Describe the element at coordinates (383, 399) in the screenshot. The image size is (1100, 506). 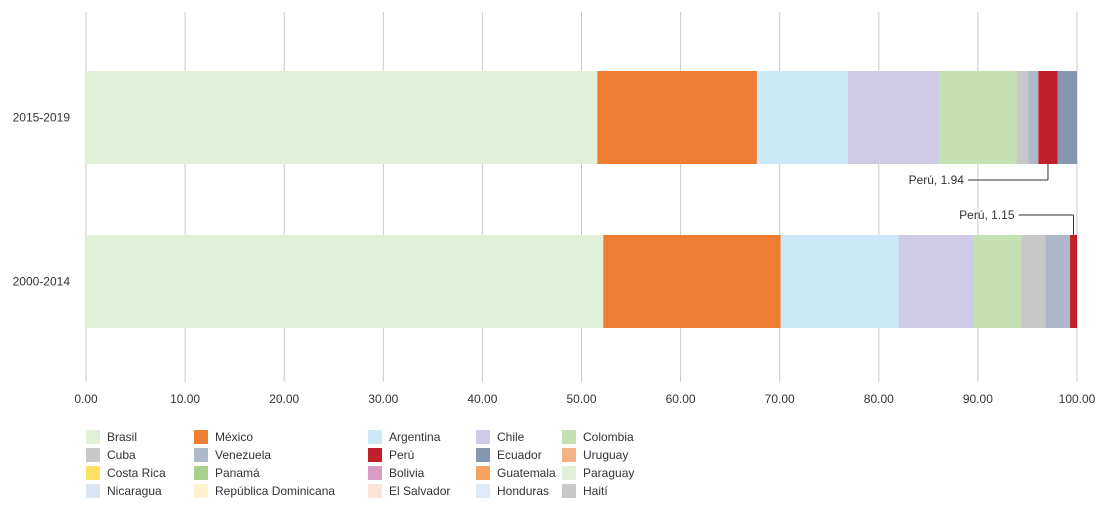
I see `x-tick-label: 30.00` at that location.